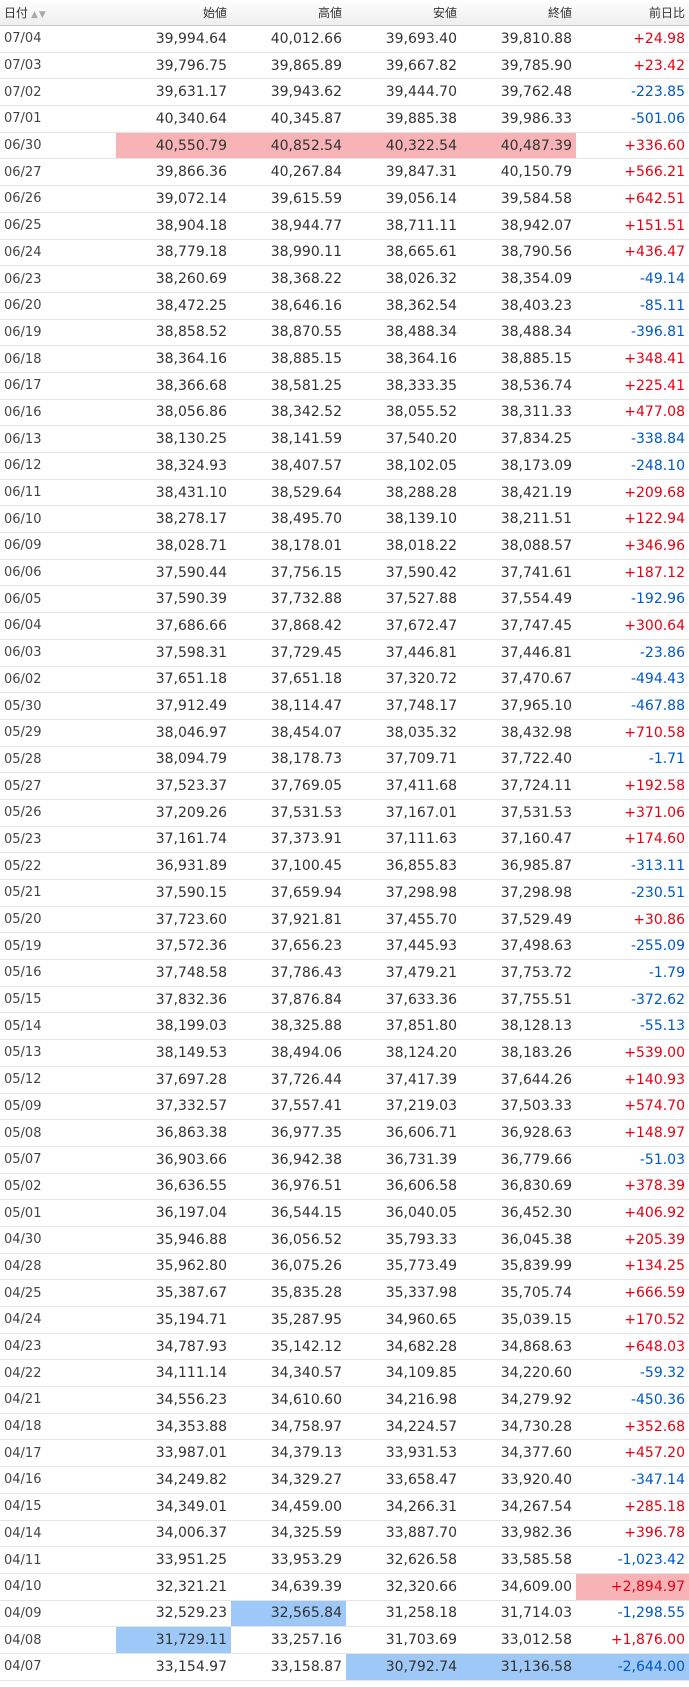 The height and width of the screenshot is (1687, 689). What do you see at coordinates (58, 946) in the screenshot?
I see `cell-date: 05/19` at bounding box center [58, 946].